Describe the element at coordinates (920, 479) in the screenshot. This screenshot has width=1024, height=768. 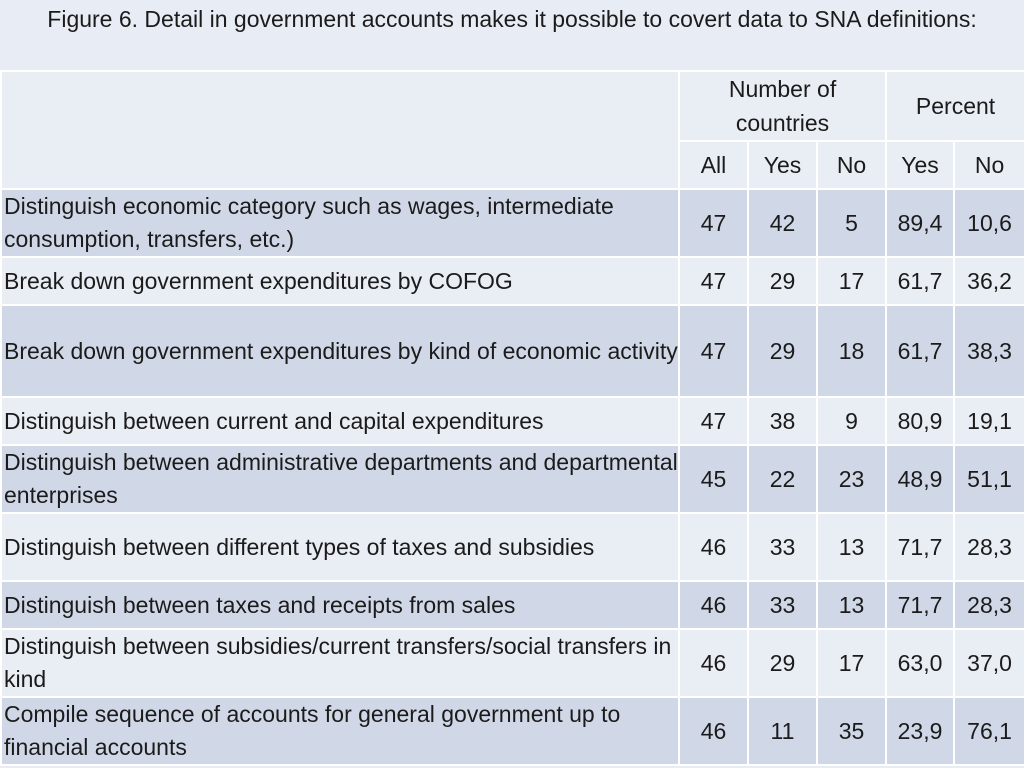
I see `cell-pct-yes: 48,9` at that location.